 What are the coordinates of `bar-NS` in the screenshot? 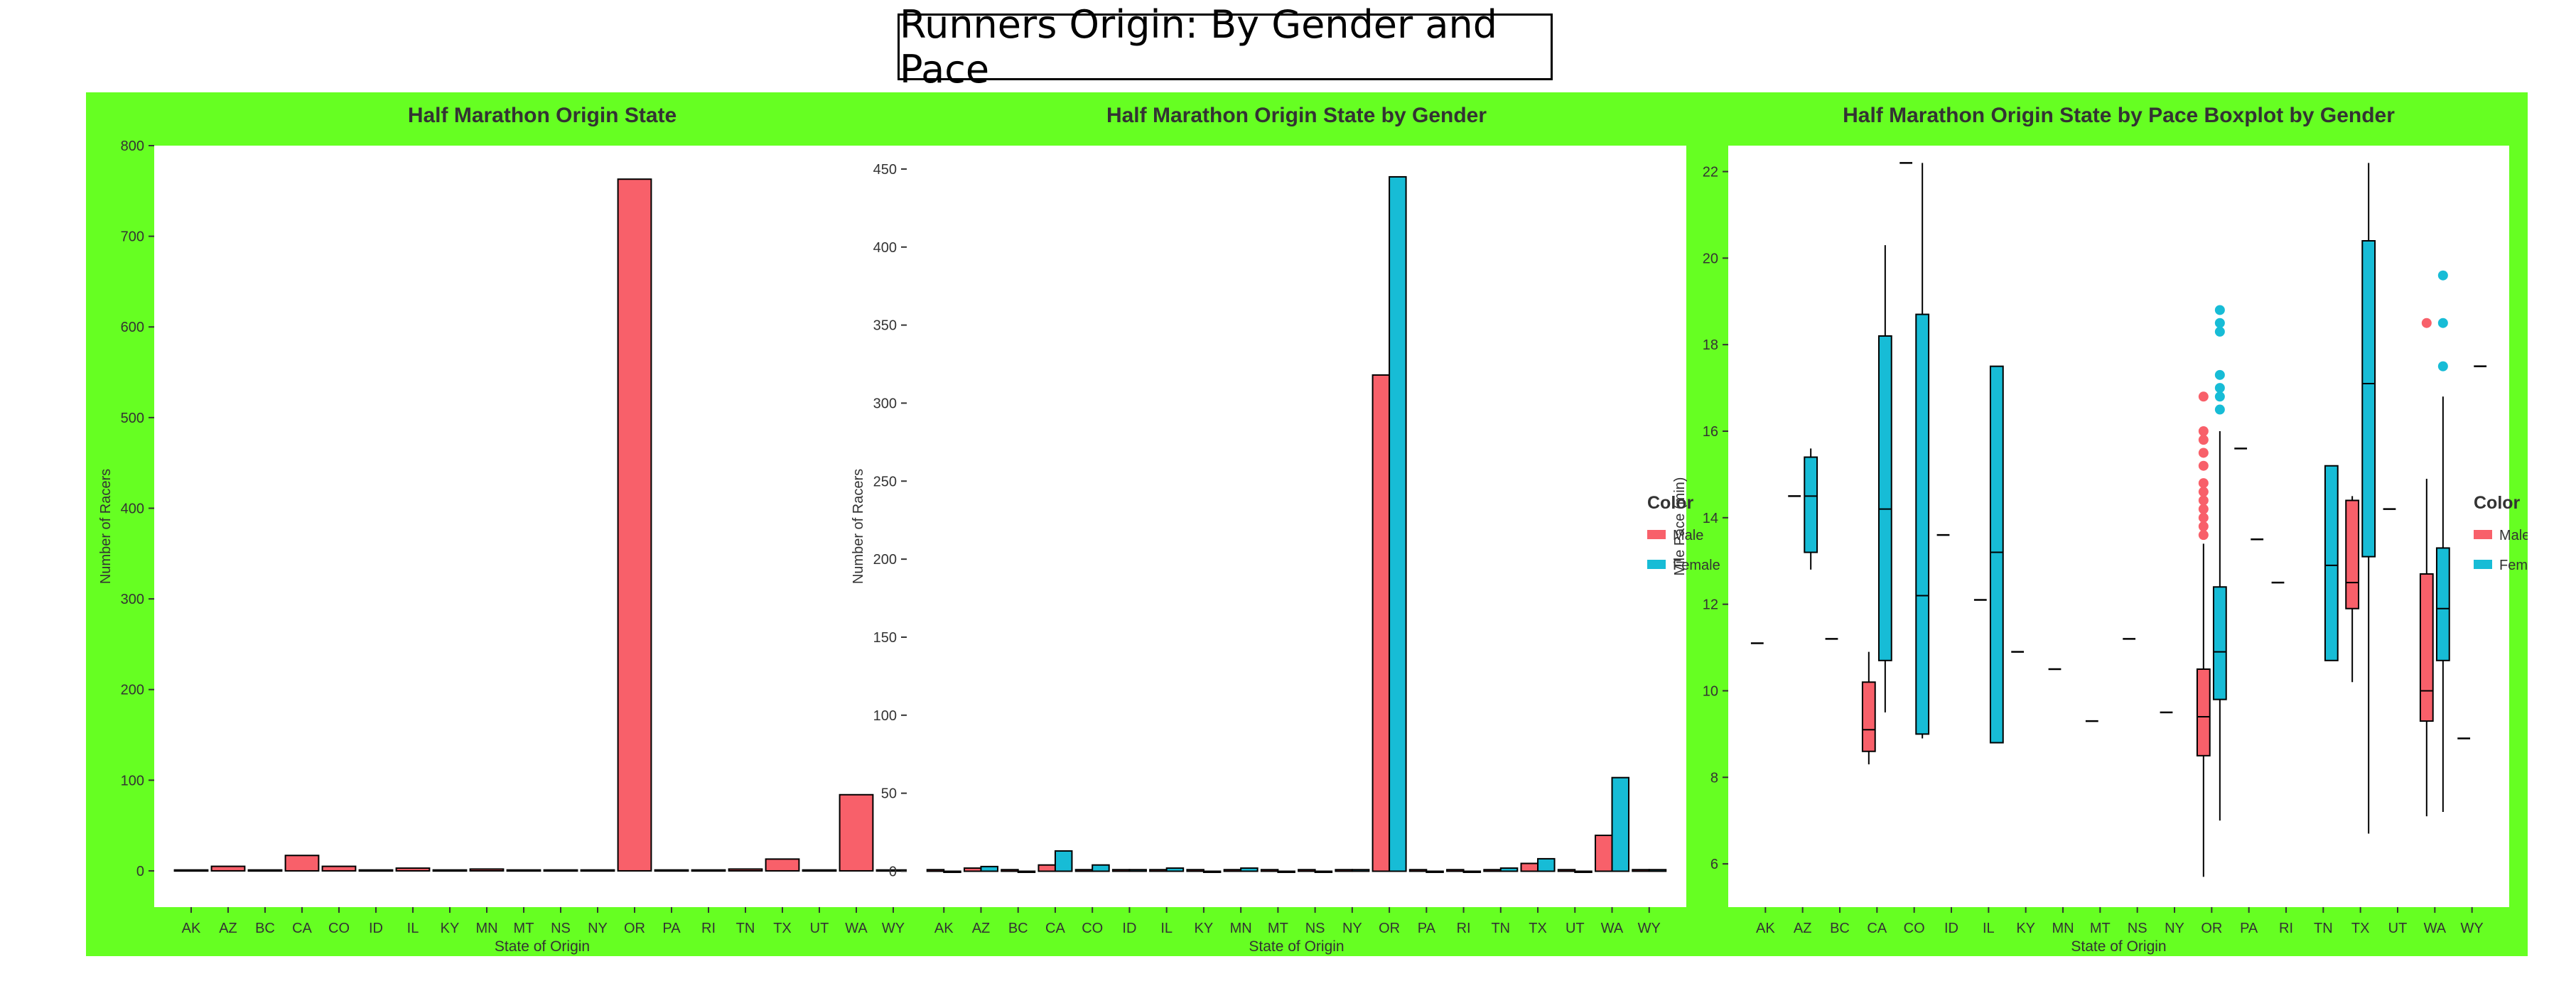 It's located at (560, 870).